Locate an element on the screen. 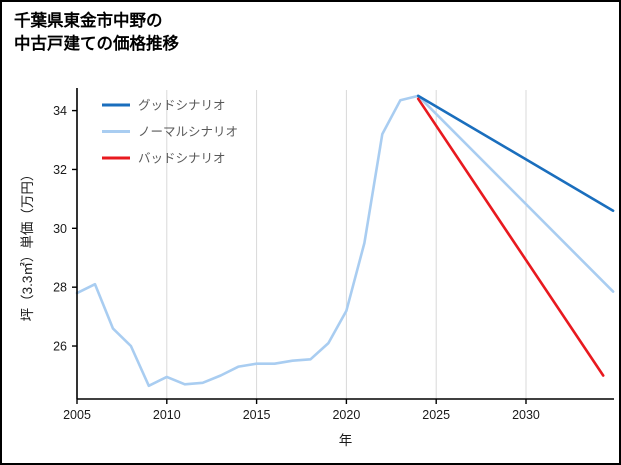 The width and height of the screenshot is (621, 465). chart-title-line1: 千葉県東金市中野の is located at coordinates (88, 21).